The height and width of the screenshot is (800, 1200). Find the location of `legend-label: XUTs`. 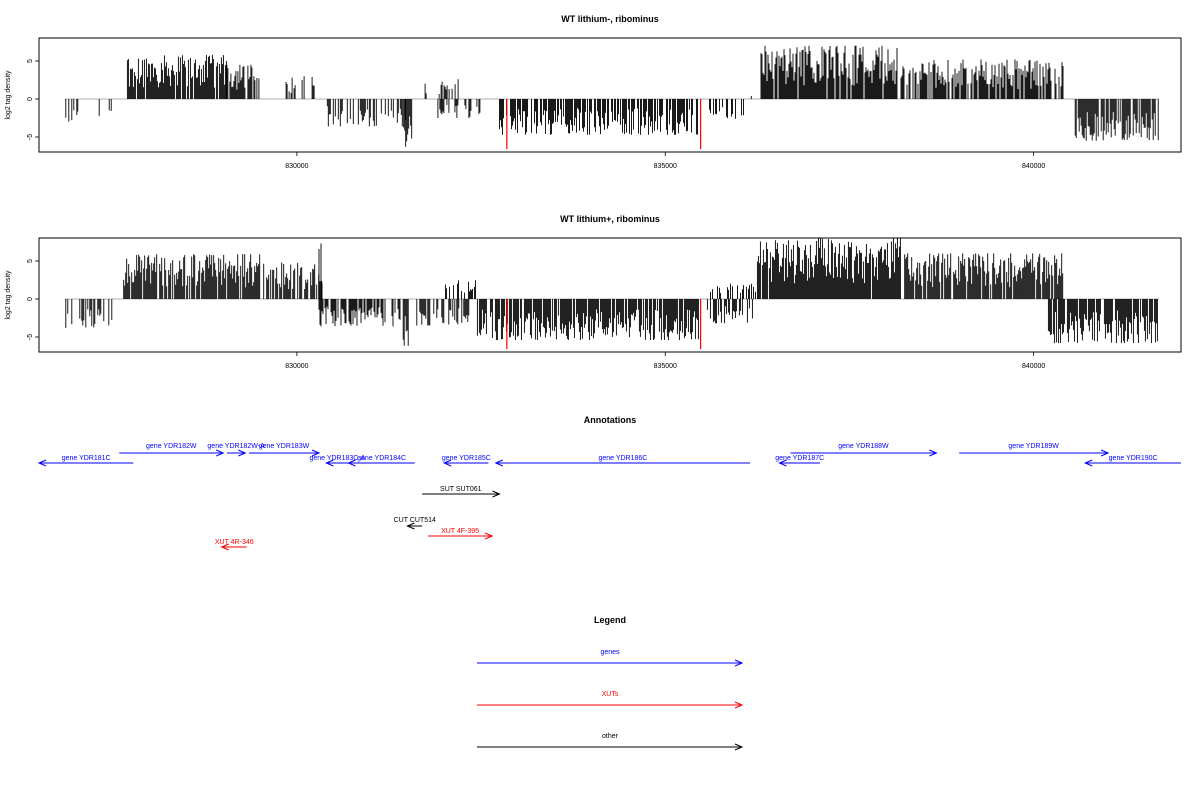

legend-label: XUTs is located at coordinates (610, 694).